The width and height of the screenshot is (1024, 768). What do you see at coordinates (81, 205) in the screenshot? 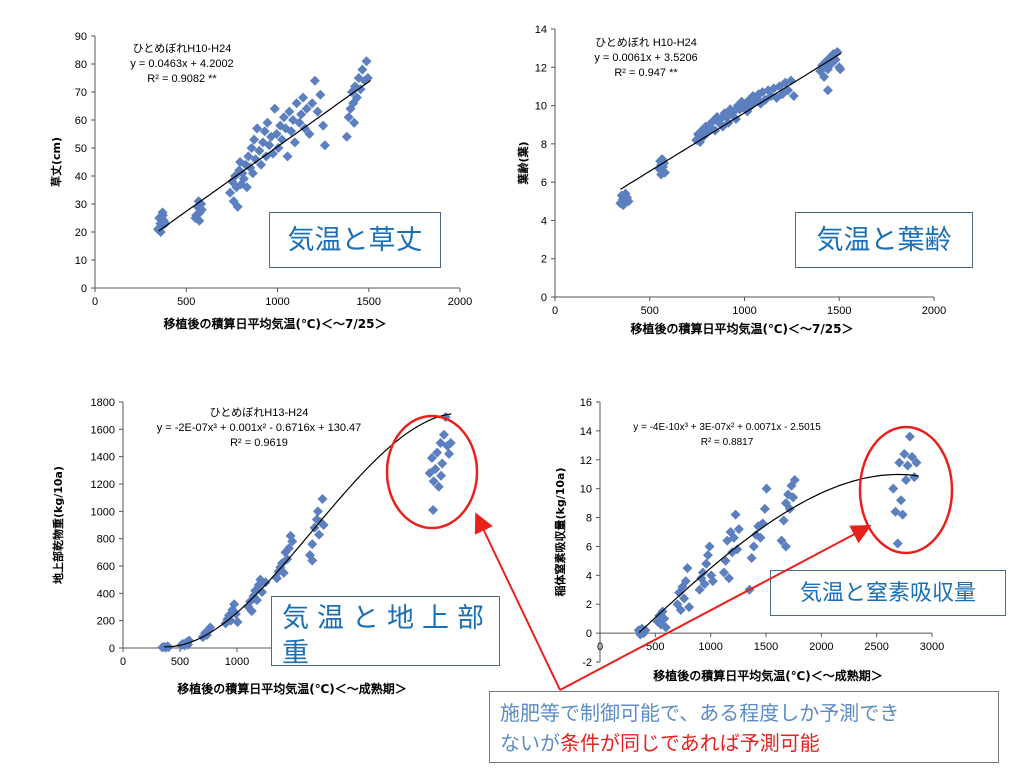
I see `y-tick-label: 30` at bounding box center [81, 205].